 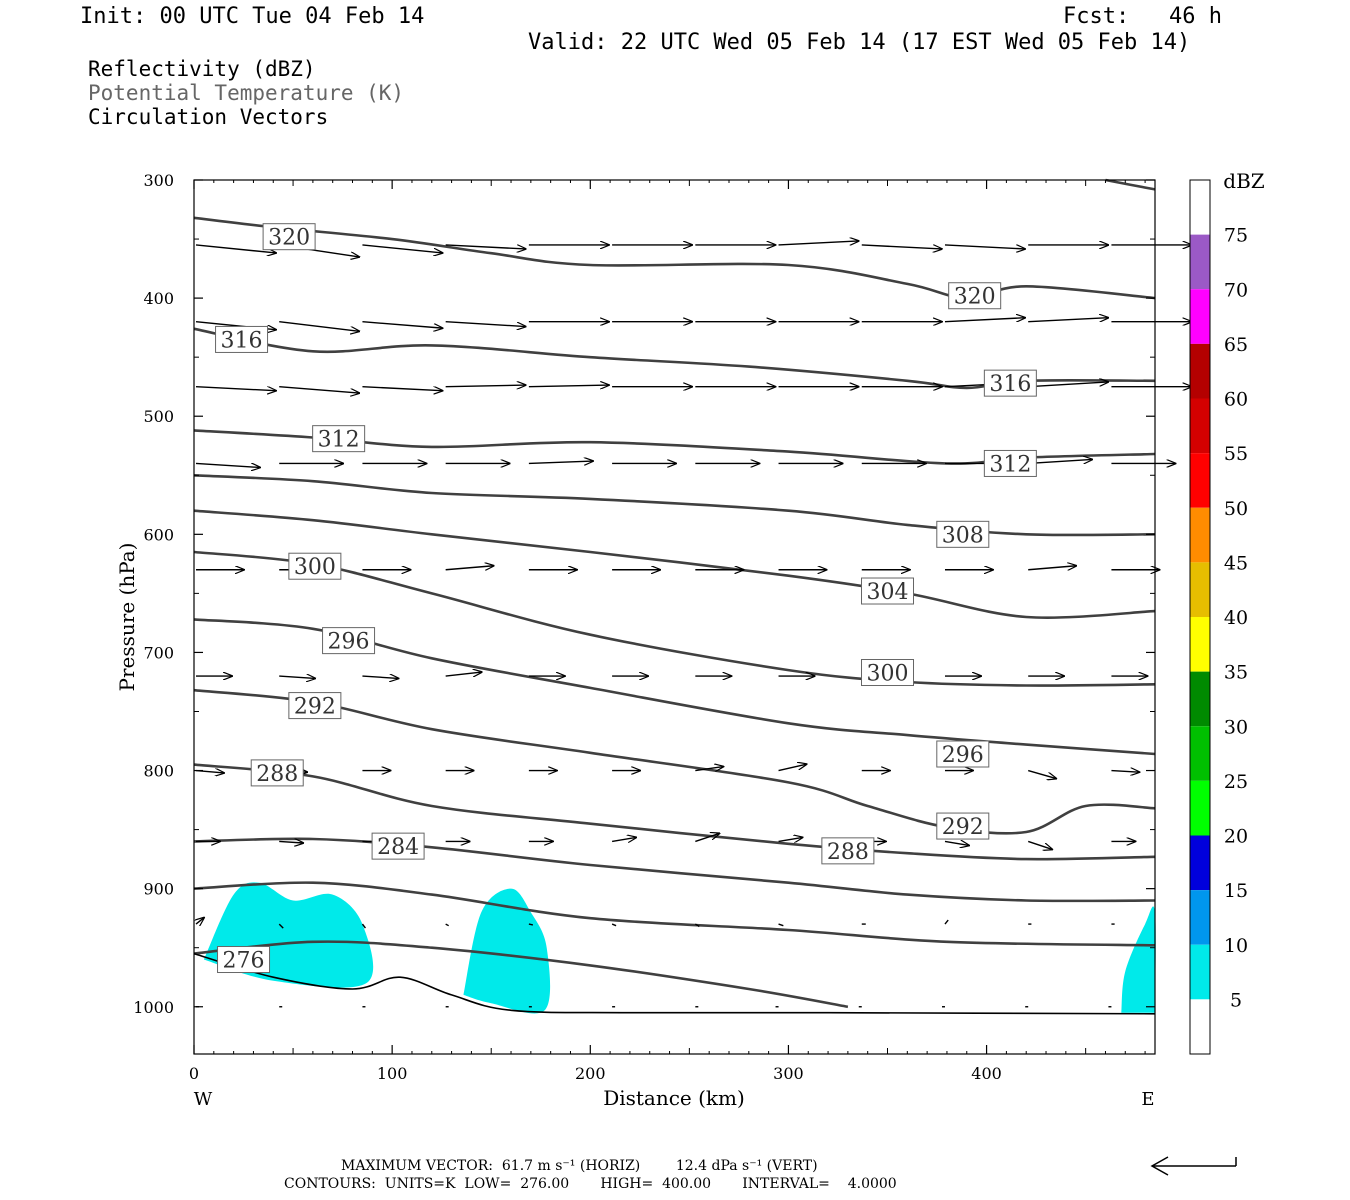 What do you see at coordinates (158, 652) in the screenshot?
I see `y-tick-700: 700` at bounding box center [158, 652].